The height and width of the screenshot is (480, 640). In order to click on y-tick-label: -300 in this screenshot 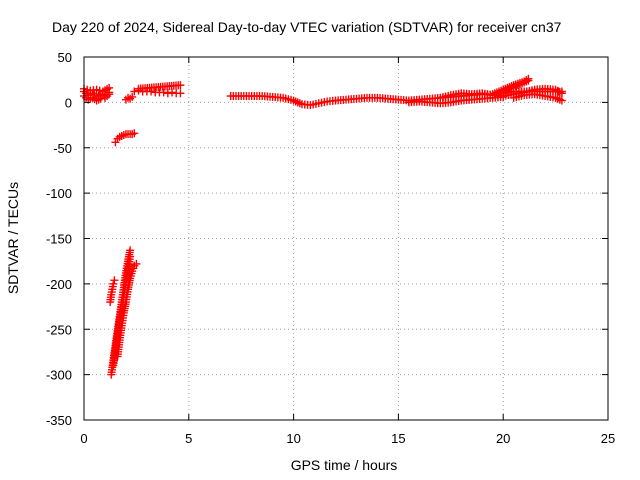, I will do `click(59, 375)`.